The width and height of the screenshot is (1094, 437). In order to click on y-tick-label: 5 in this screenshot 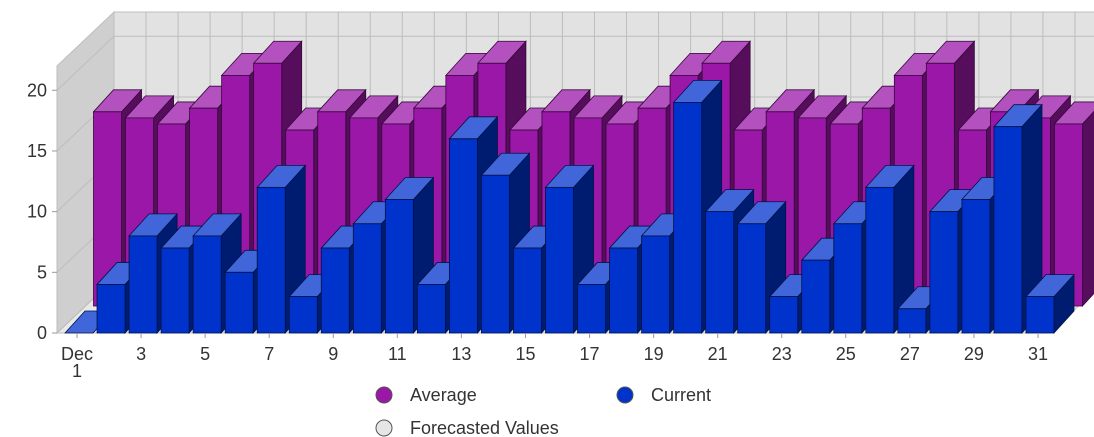, I will do `click(42, 272)`.